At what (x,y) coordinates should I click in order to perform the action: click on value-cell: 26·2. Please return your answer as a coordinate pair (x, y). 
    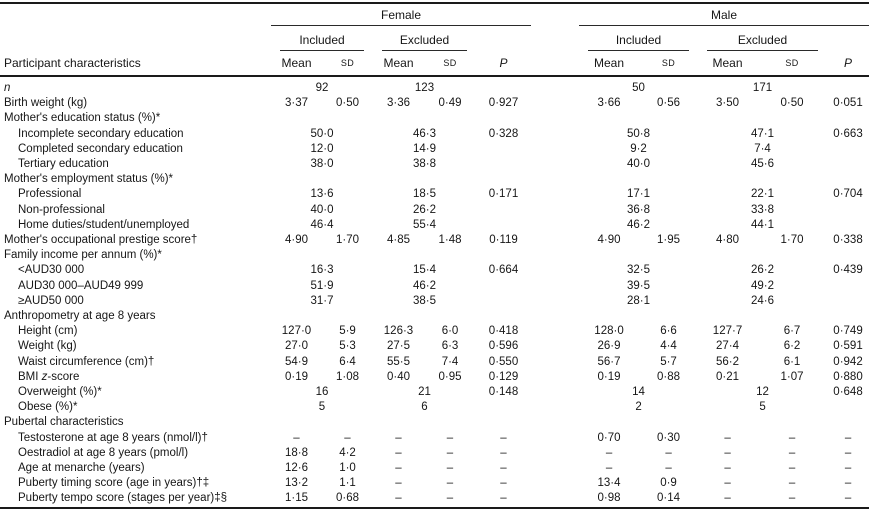
    Looking at the image, I should click on (424, 209).